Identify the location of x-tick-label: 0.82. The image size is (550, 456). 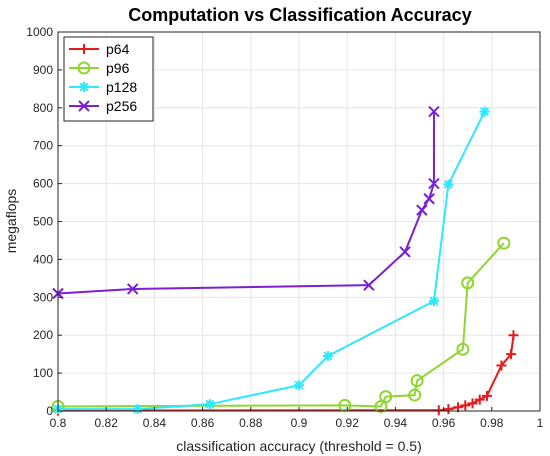
(107, 423).